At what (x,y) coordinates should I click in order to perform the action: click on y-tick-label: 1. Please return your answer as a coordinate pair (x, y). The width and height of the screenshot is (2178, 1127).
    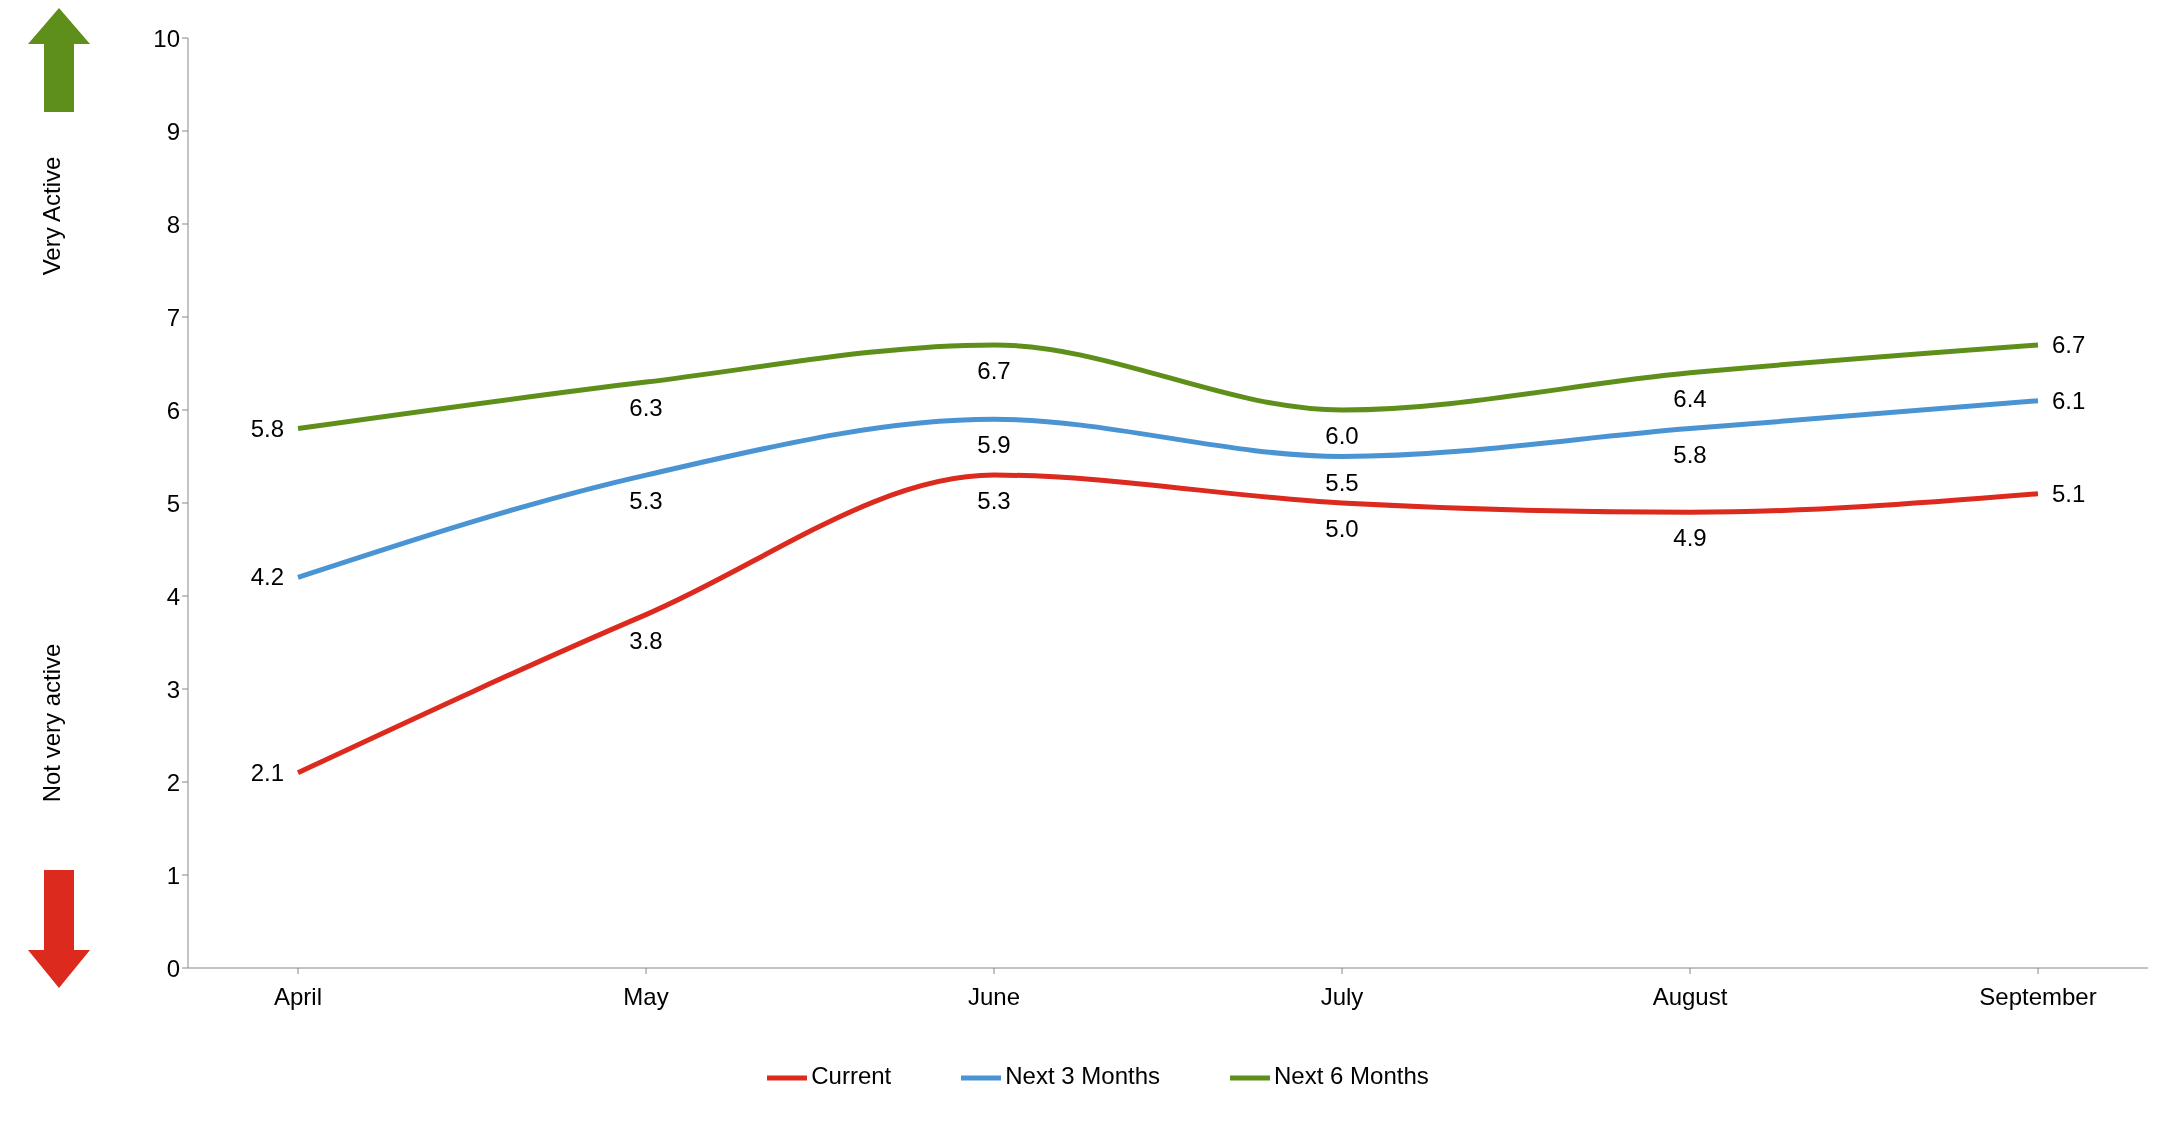
    Looking at the image, I should click on (173, 875).